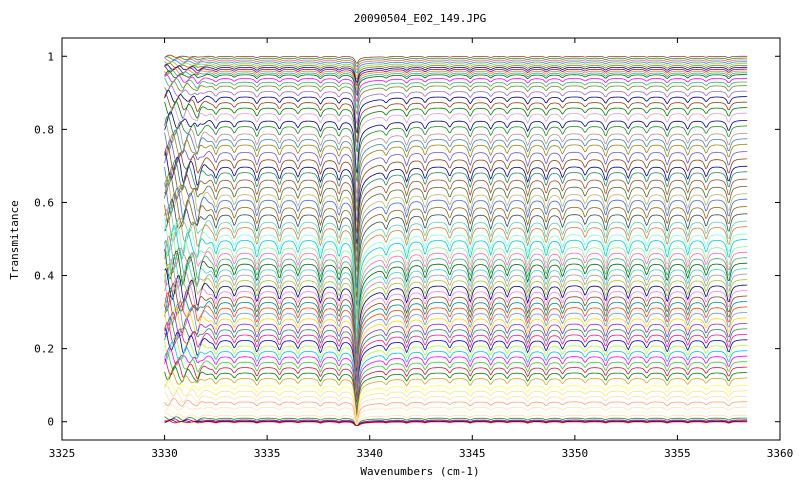 Image resolution: width=800 pixels, height=484 pixels. I want to click on x-axis-label: Wavenumbers (cm-1), so click(419, 471).